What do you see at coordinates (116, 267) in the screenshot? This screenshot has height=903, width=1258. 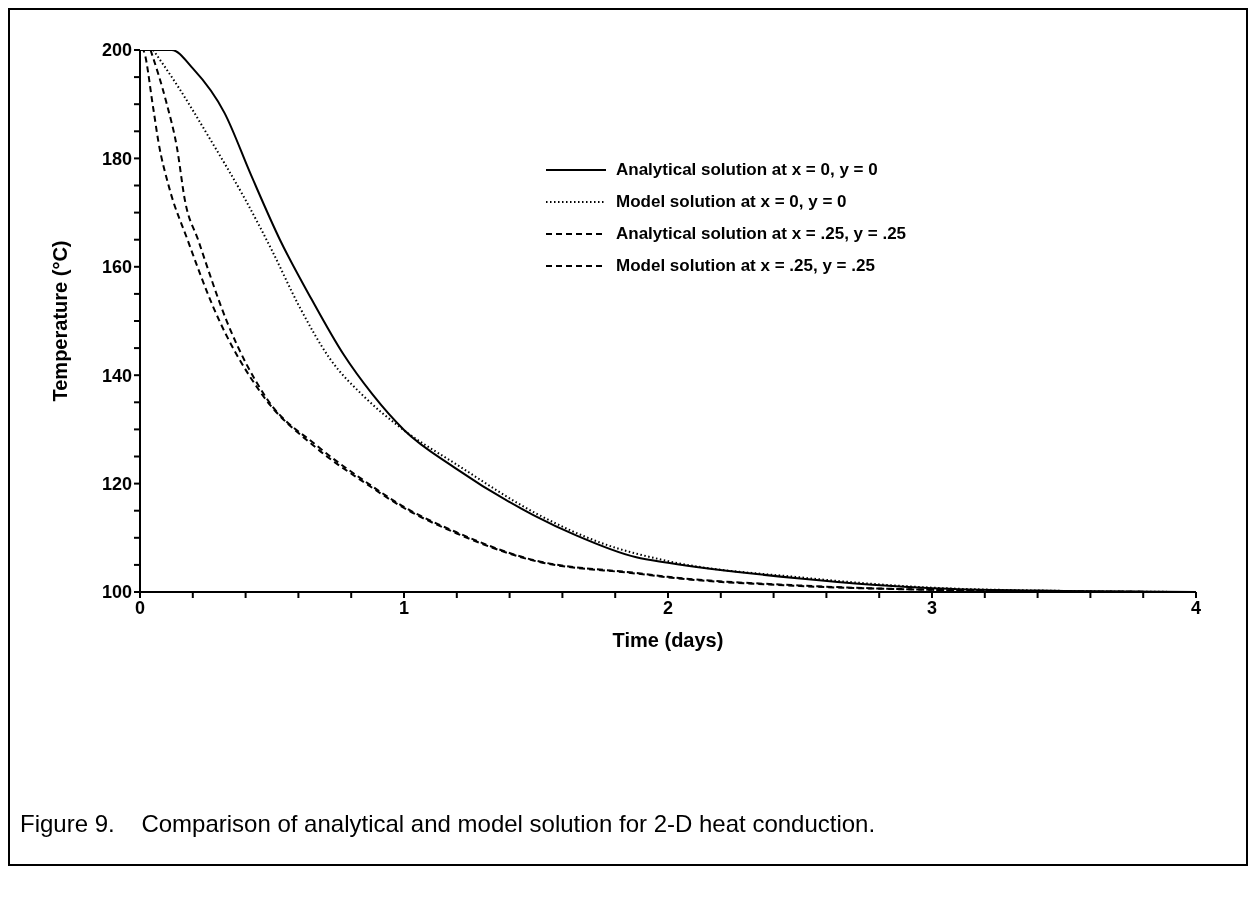 I see `y-tick-label: 160` at bounding box center [116, 267].